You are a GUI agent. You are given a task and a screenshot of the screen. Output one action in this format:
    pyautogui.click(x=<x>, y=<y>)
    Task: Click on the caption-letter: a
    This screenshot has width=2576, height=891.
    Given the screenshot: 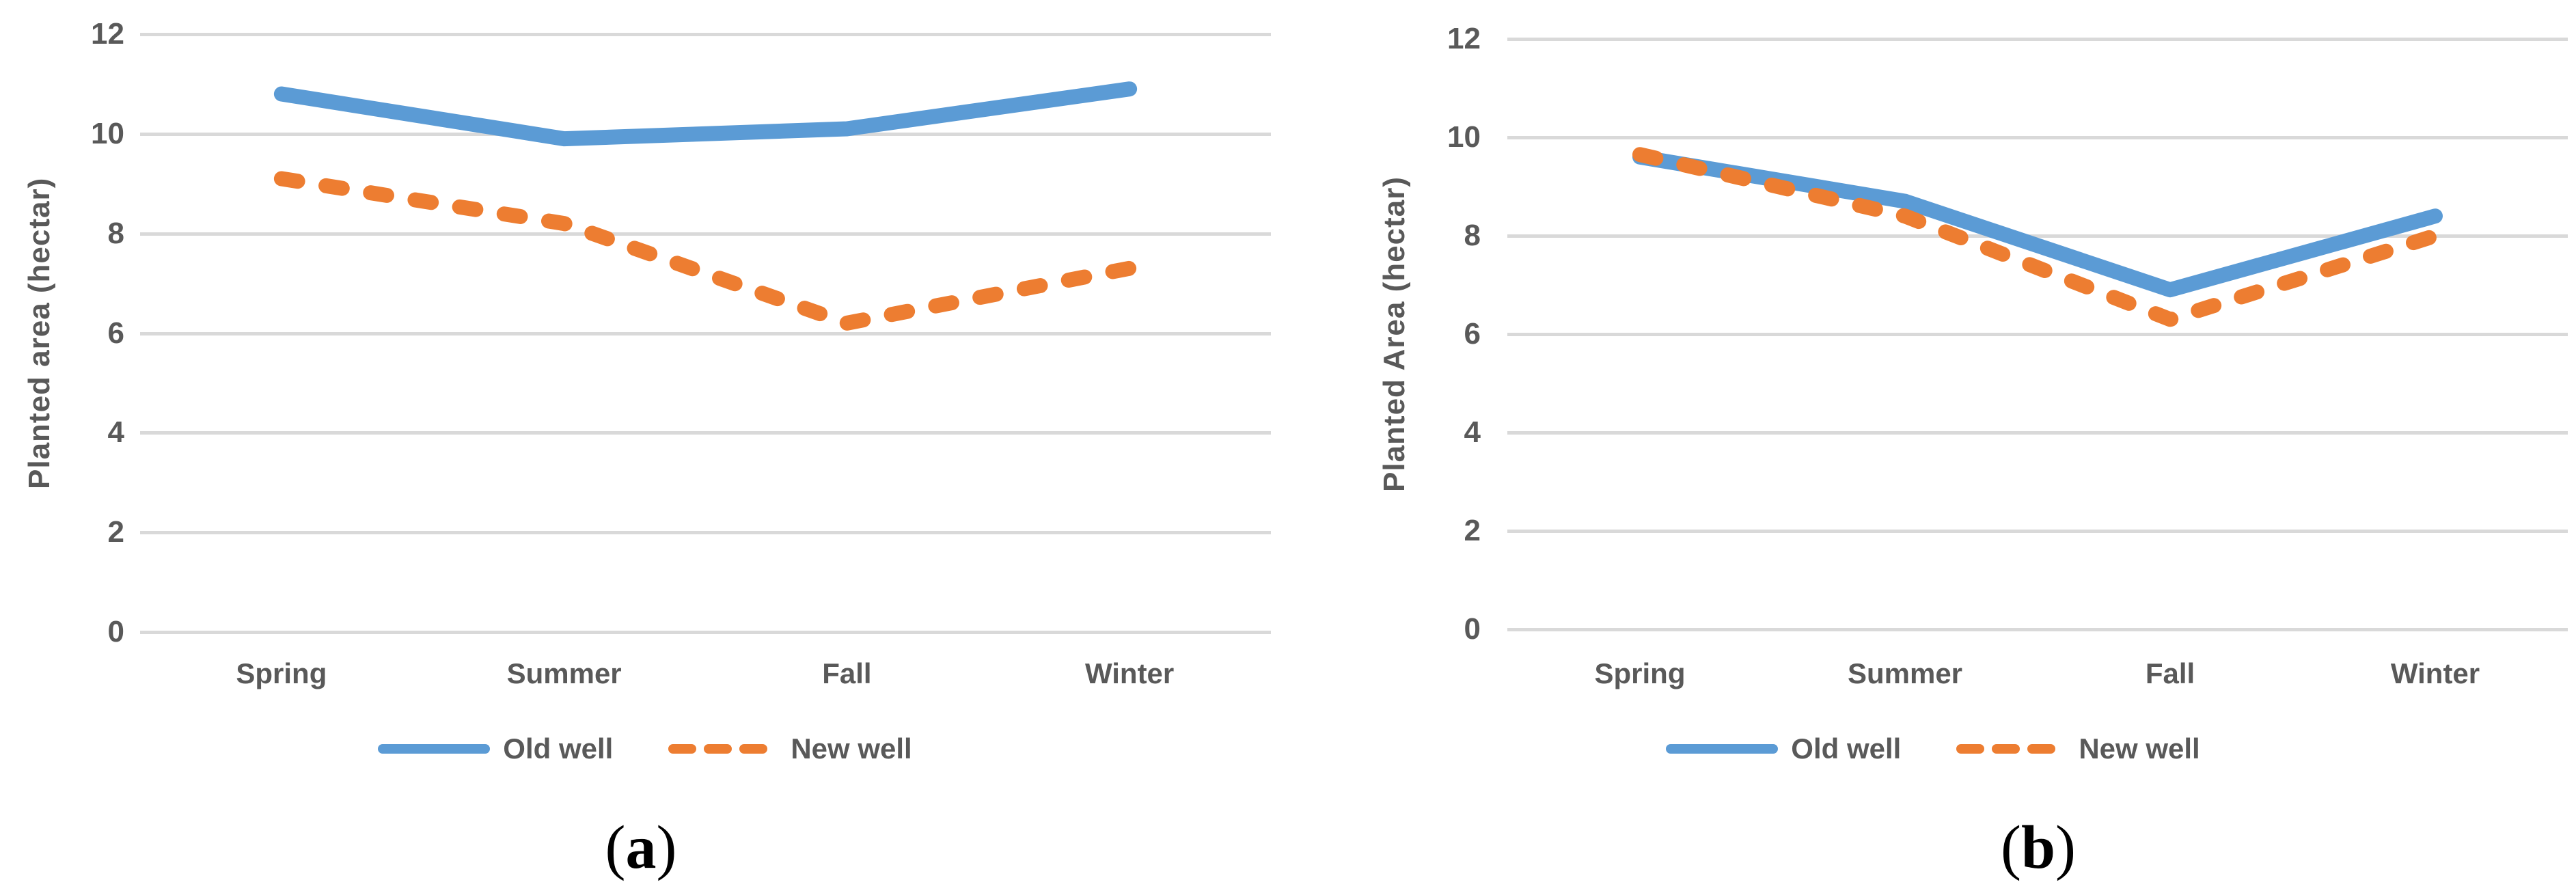 What is the action you would take?
    pyautogui.click(x=641, y=847)
    